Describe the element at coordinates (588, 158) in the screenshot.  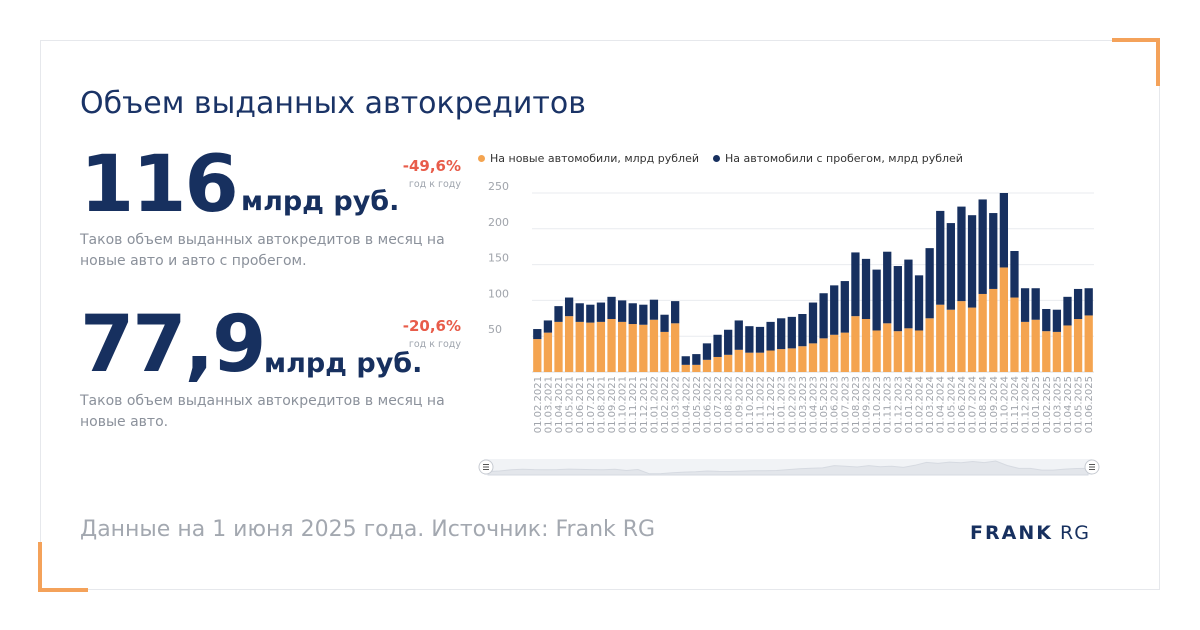
I see `legend-item-new: На новые автомобили, млрд рублей` at that location.